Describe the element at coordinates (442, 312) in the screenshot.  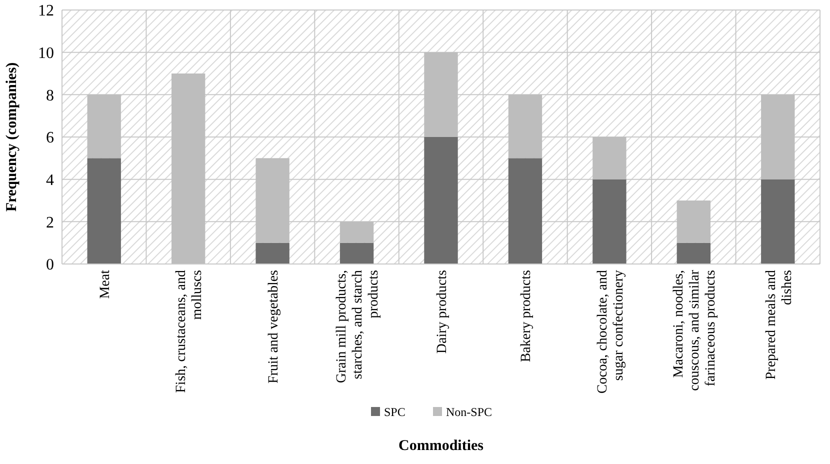
I see `x-tick-label: Dairy products` at that location.